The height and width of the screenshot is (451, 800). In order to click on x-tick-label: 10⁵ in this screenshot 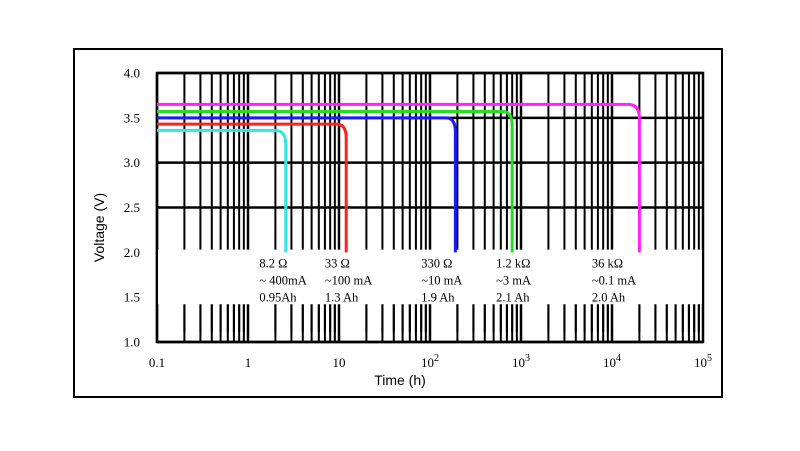, I will do `click(703, 361)`.